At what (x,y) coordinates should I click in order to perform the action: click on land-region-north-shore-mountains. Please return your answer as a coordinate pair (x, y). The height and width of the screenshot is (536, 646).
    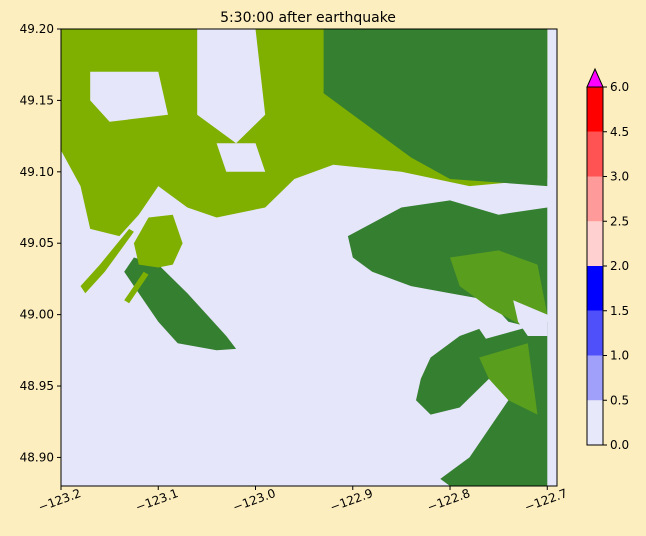
    Looking at the image, I should click on (435, 108).